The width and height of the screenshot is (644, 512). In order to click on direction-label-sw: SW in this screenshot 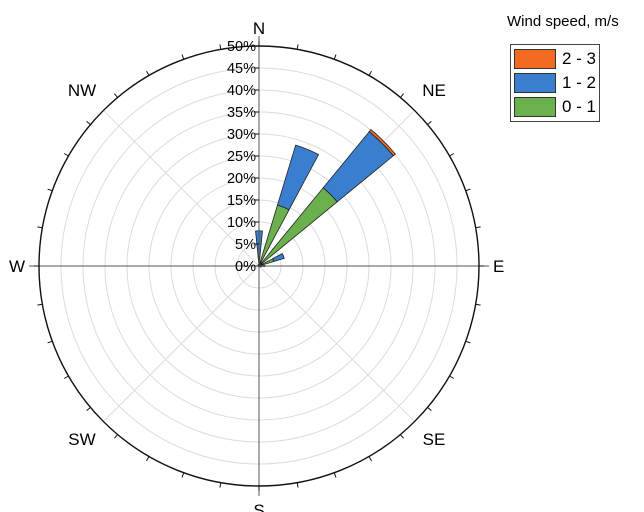, I will do `click(81, 439)`.